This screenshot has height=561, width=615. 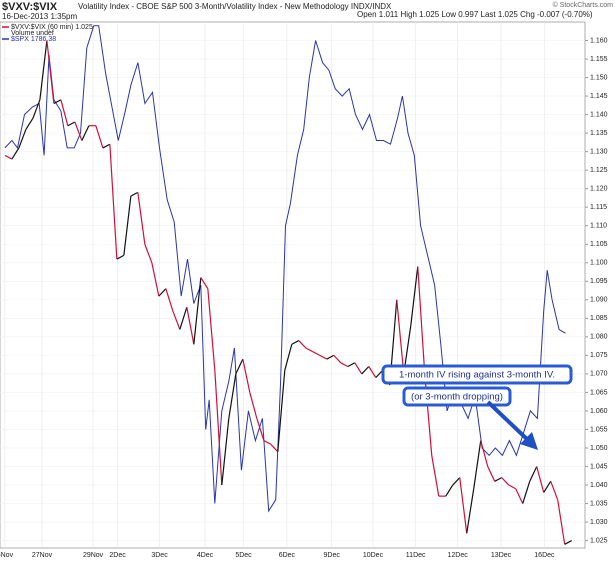 What do you see at coordinates (509, 422) in the screenshot?
I see `annotation-arrow` at bounding box center [509, 422].